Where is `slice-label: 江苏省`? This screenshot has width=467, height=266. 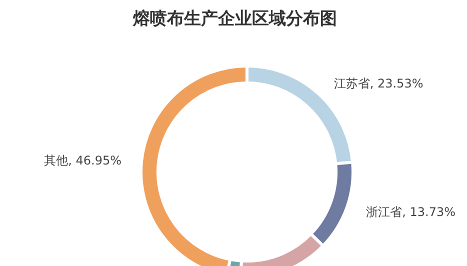 slice-label: 江苏省 is located at coordinates (352, 83).